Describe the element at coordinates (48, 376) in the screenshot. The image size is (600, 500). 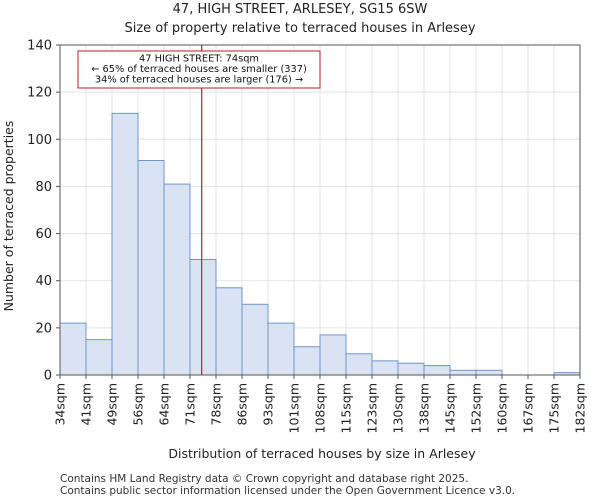
I see `y-tick-label: 0` at that location.